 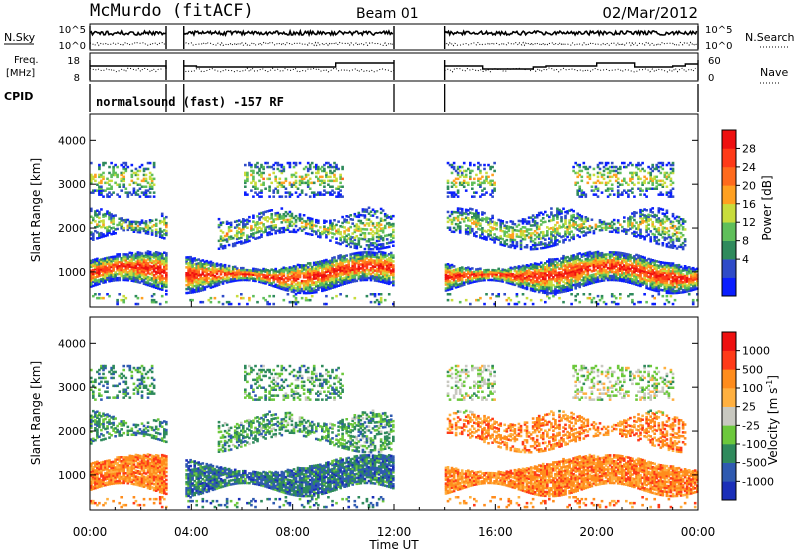 I want to click on nave-right-tick-top: 60, so click(x=714, y=61).